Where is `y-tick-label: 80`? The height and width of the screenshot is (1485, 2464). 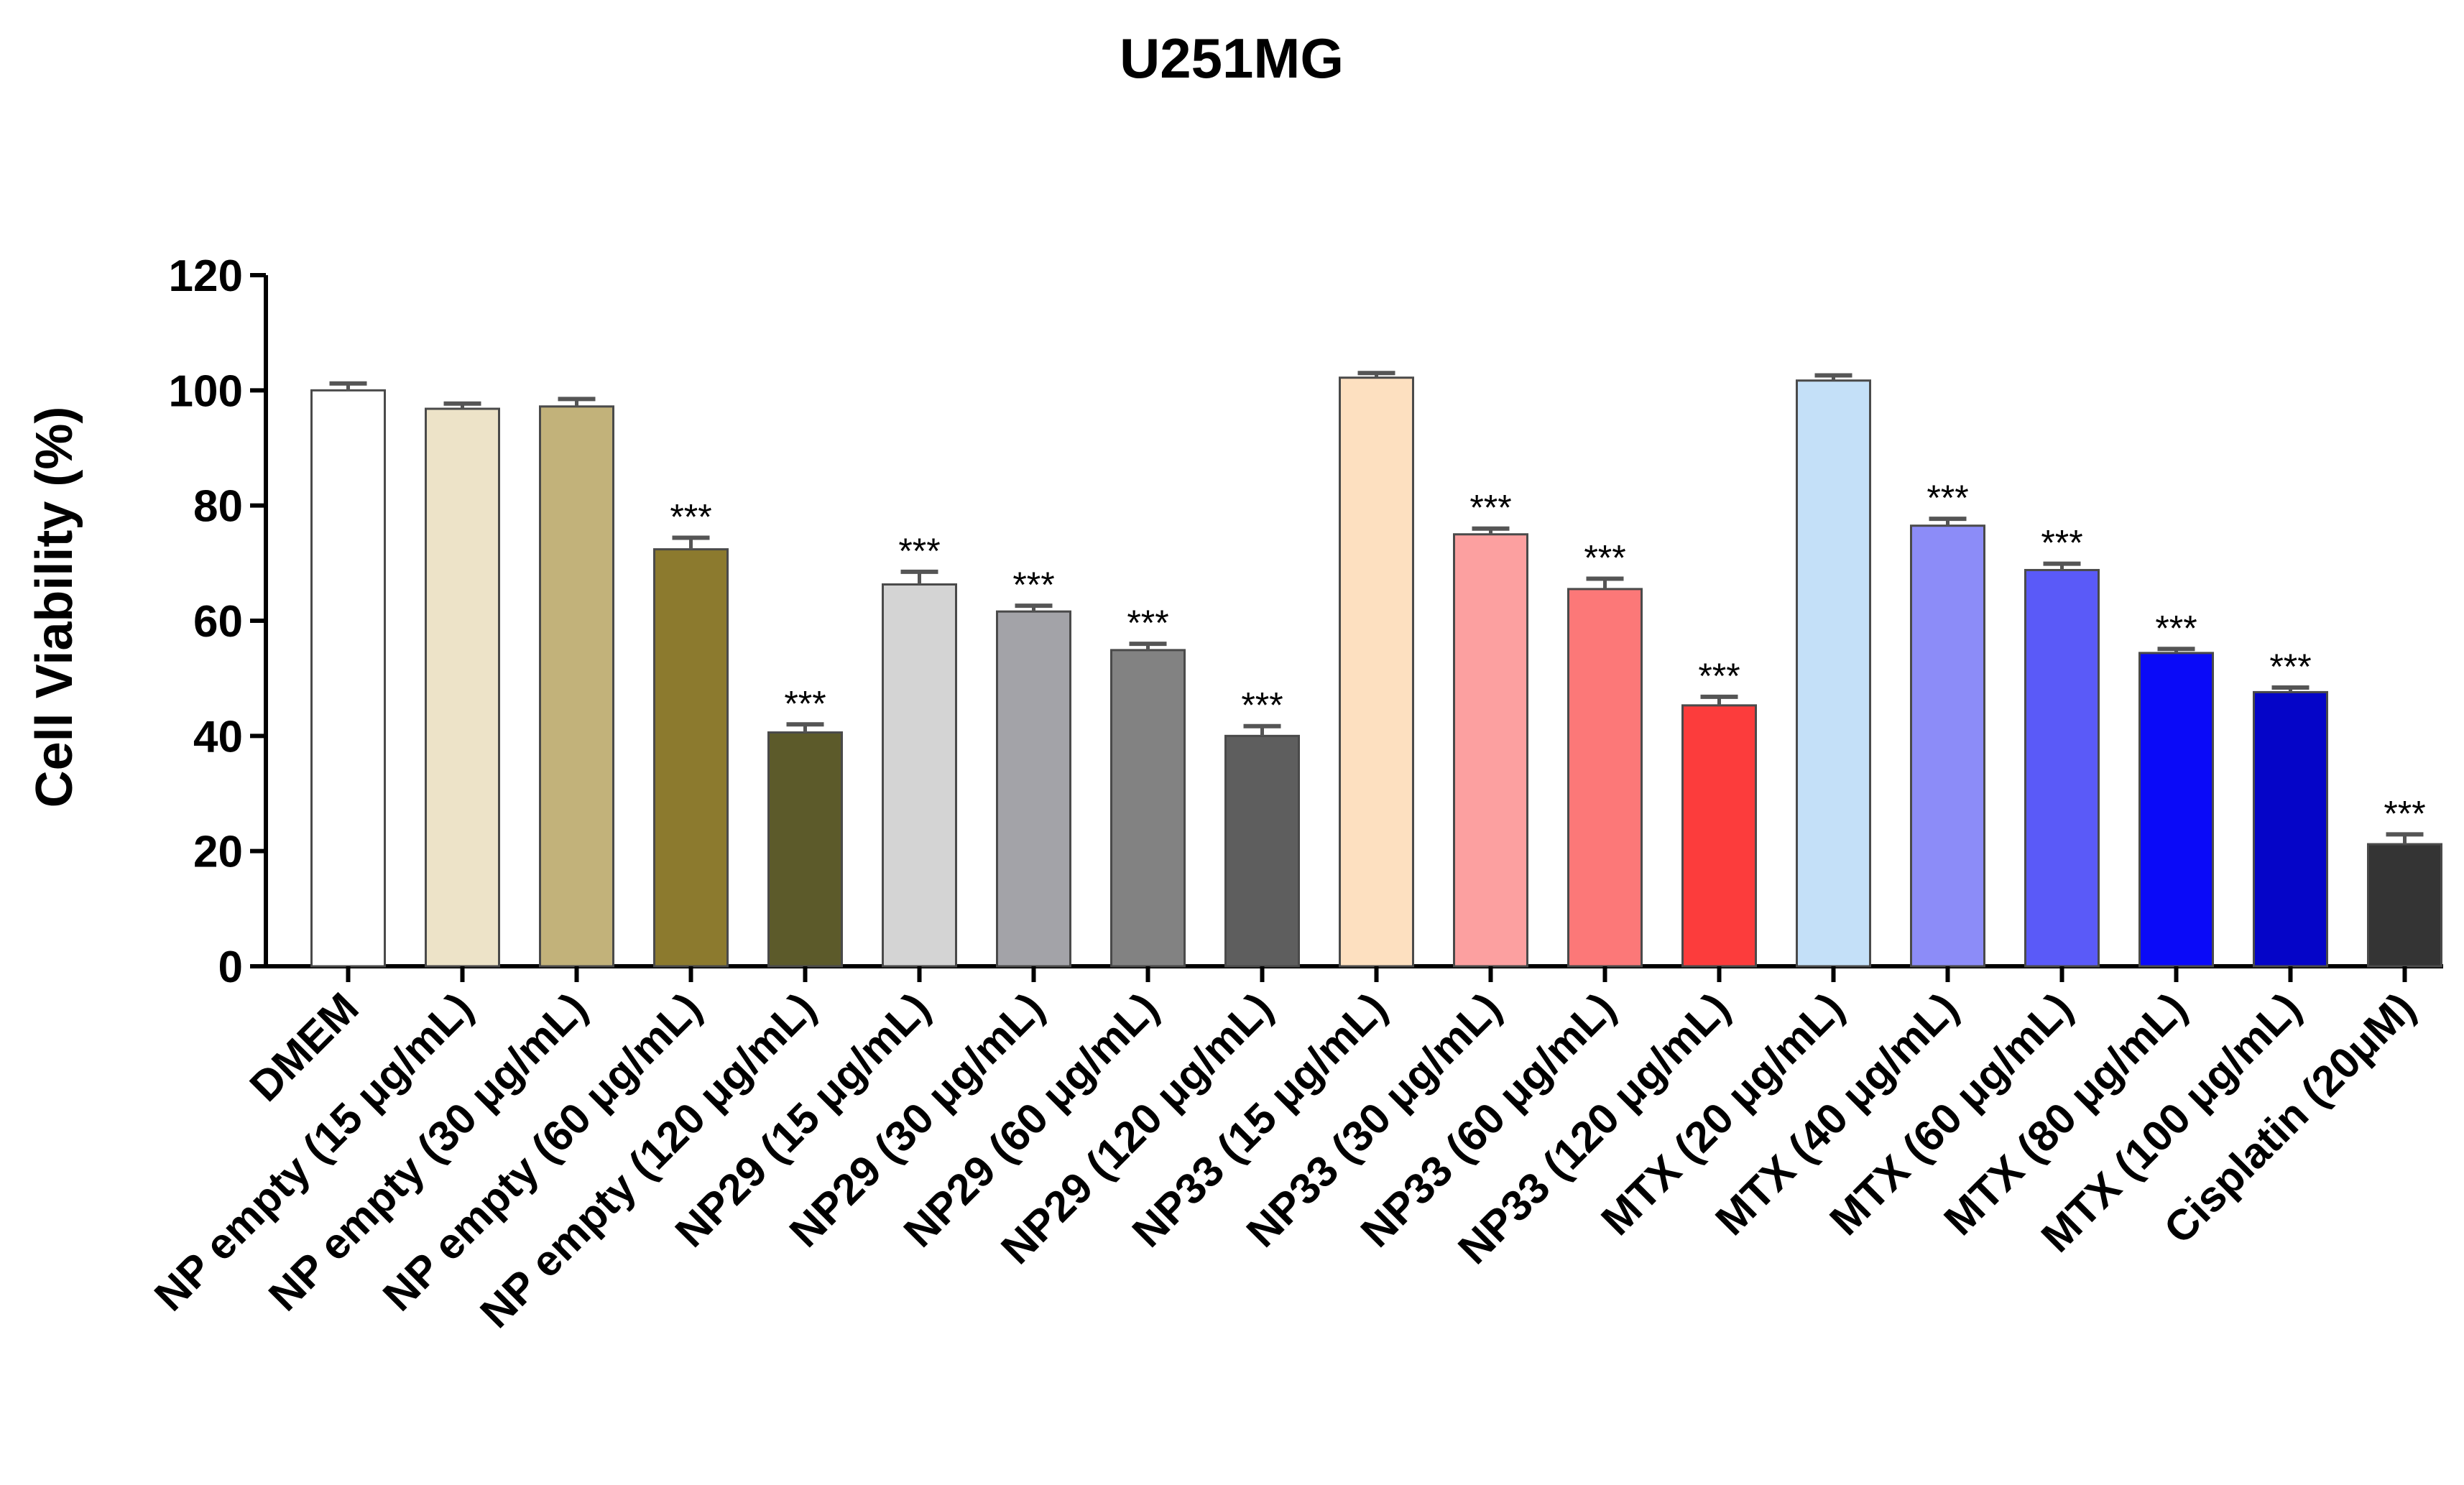
y-tick-label: 80 is located at coordinates (218, 507).